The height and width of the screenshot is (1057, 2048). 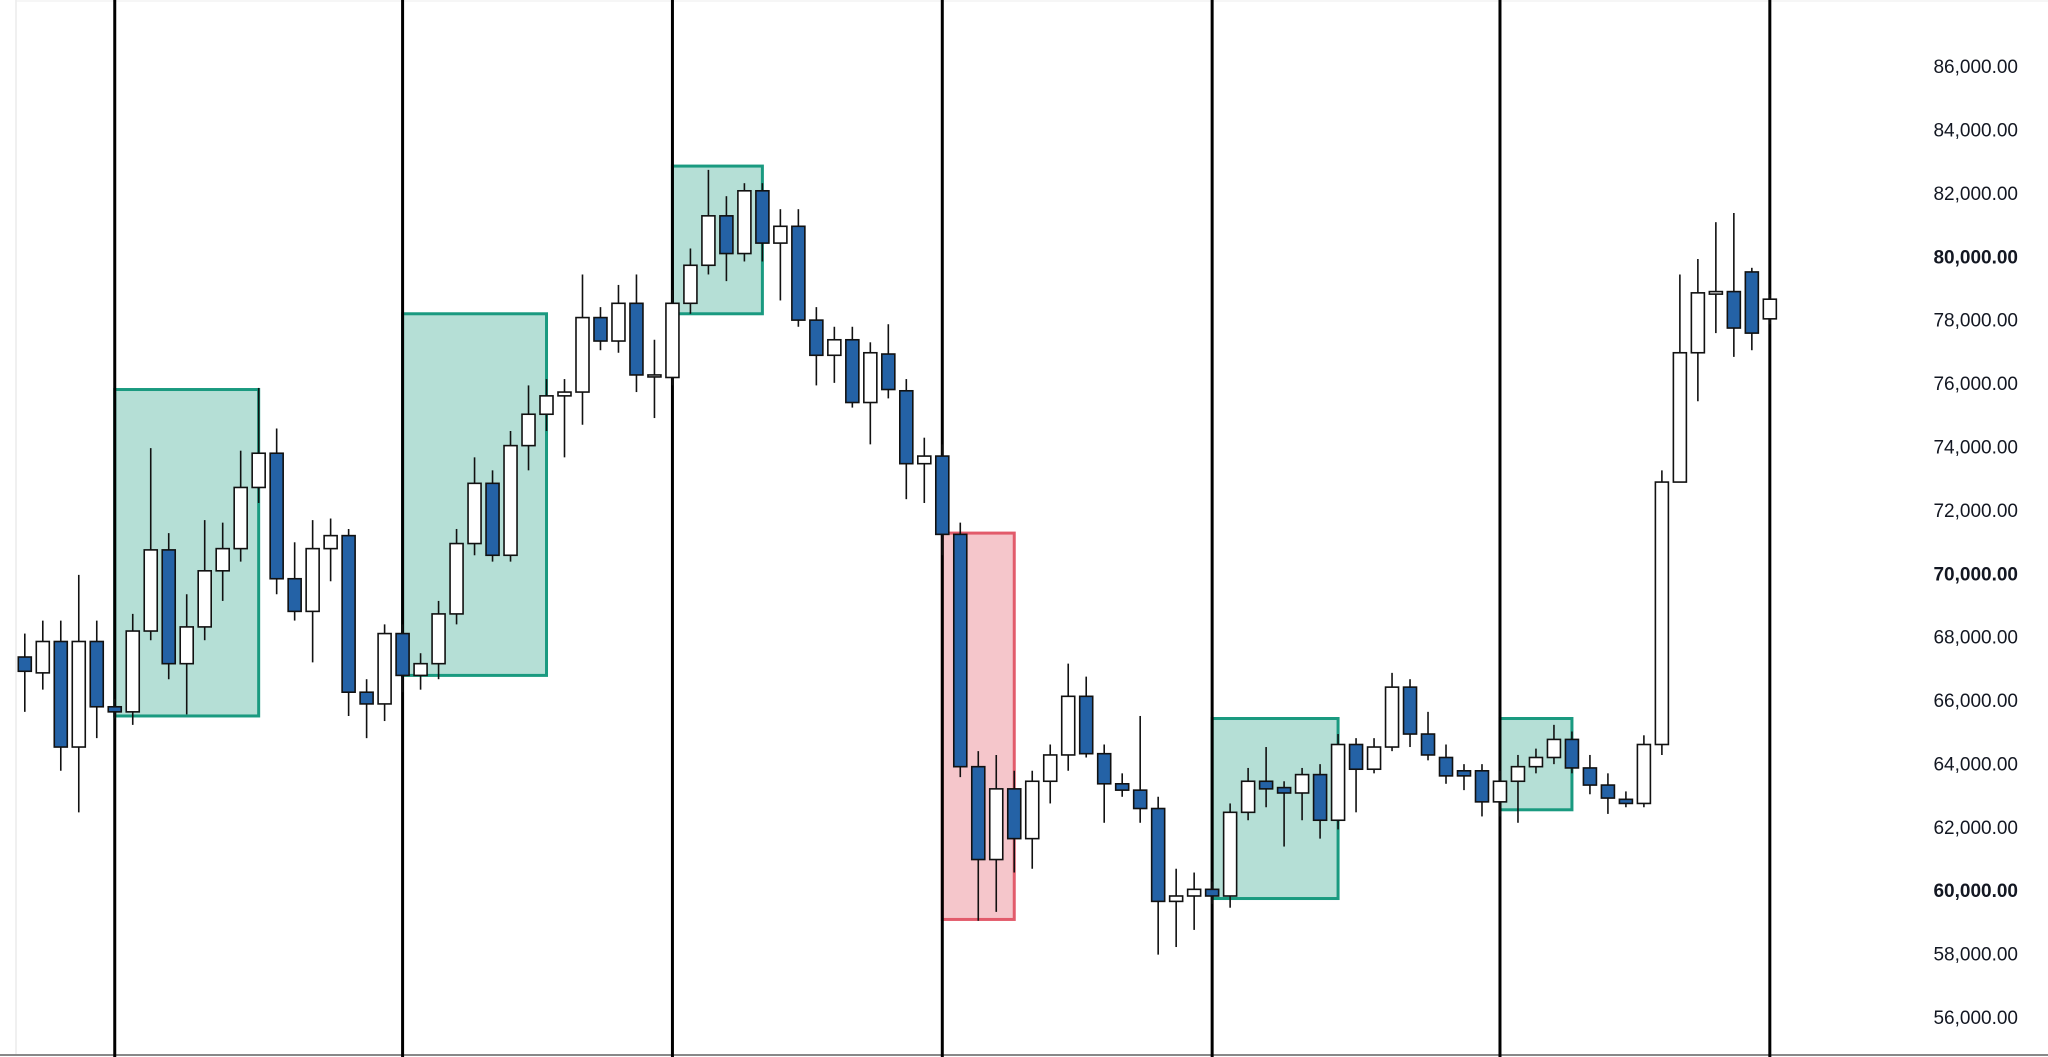 I want to click on y-tick-label: 74,000.00, so click(x=1975, y=447).